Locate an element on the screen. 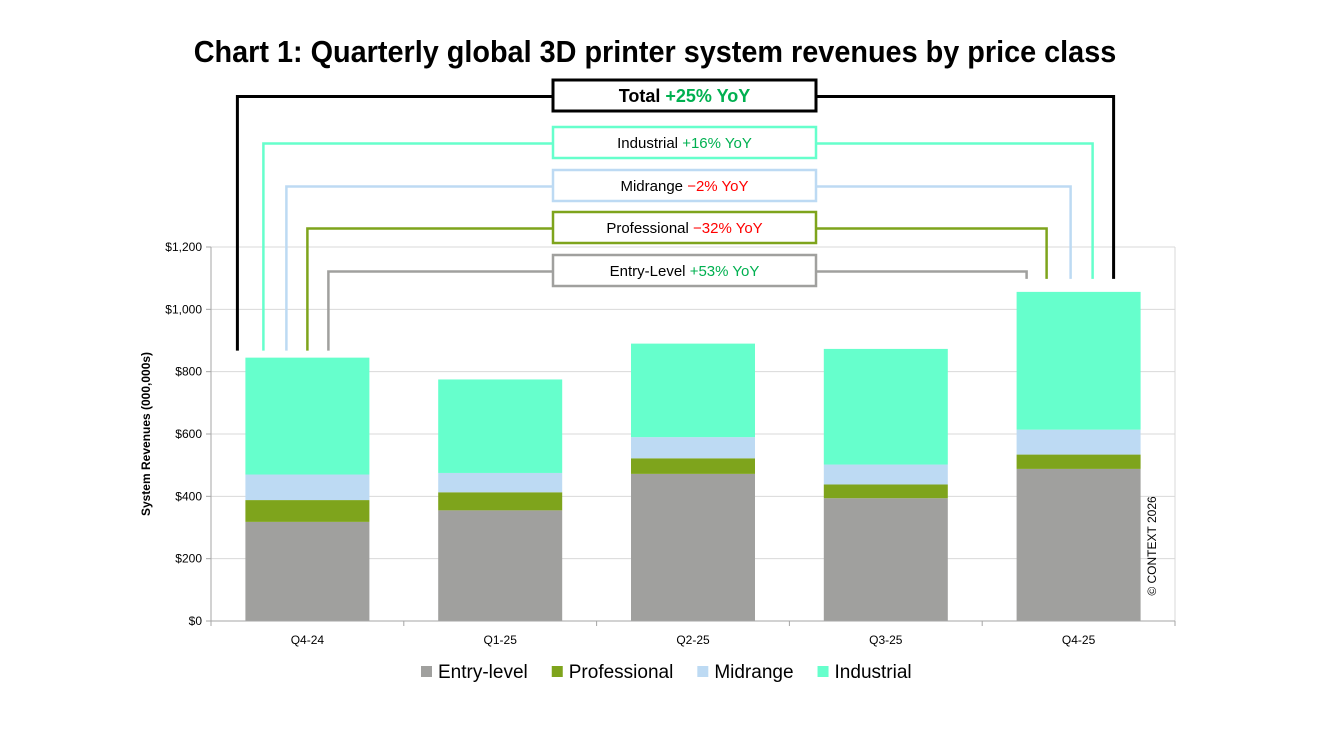  annotation-yoy-change: +53% YoY is located at coordinates (725, 271).